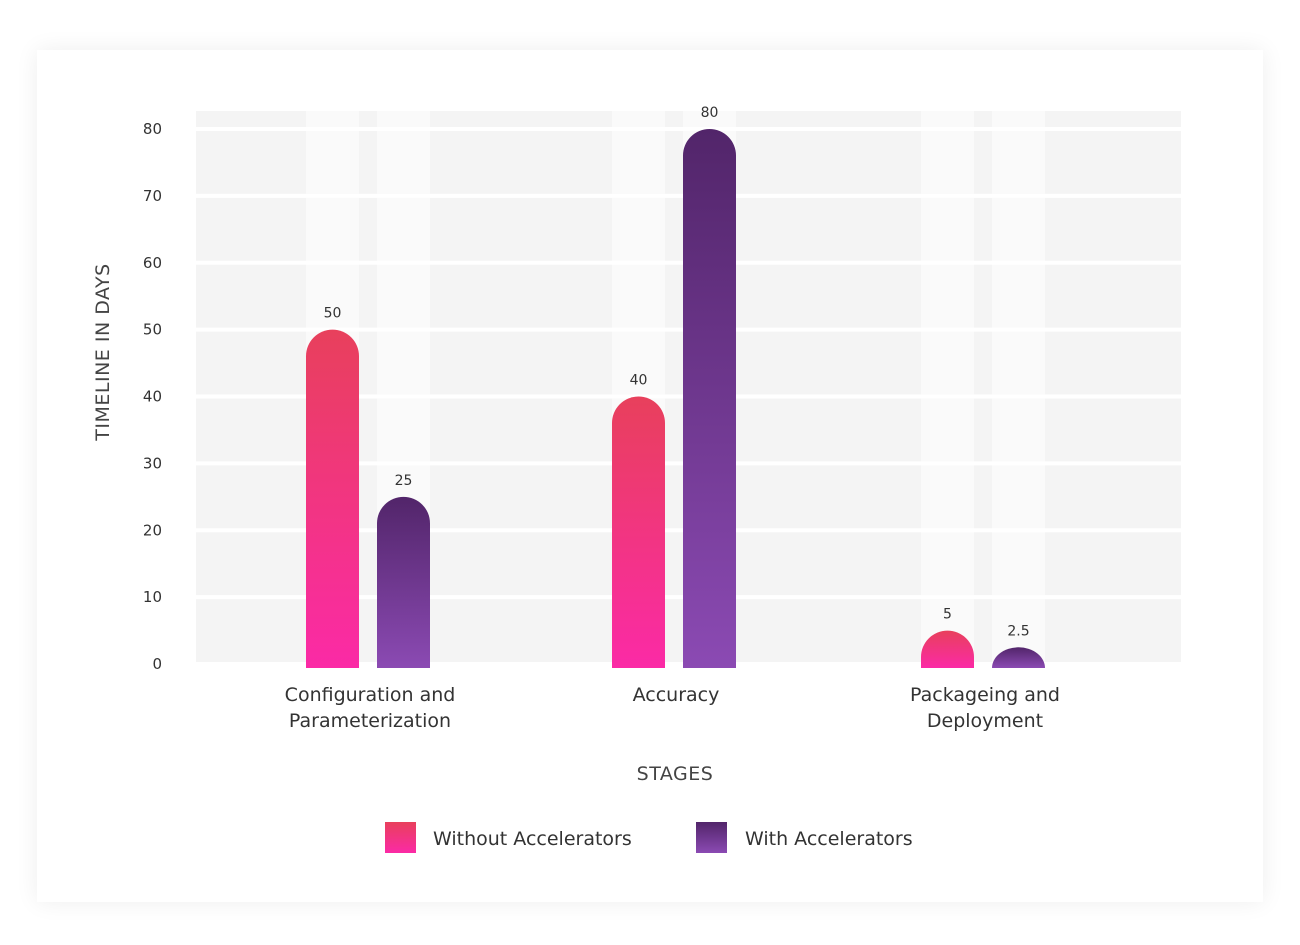 The width and height of the screenshot is (1300, 945). Describe the element at coordinates (710, 113) in the screenshot. I see `data-label: 80` at that location.